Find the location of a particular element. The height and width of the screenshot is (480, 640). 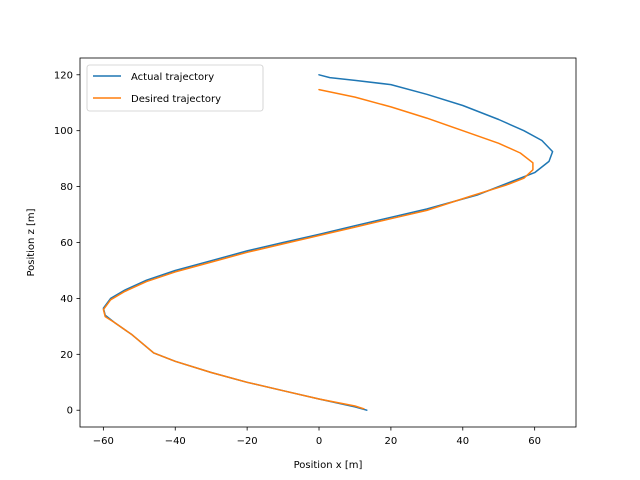

legend: Actual trajectory Desired trajectory is located at coordinates (175, 88).